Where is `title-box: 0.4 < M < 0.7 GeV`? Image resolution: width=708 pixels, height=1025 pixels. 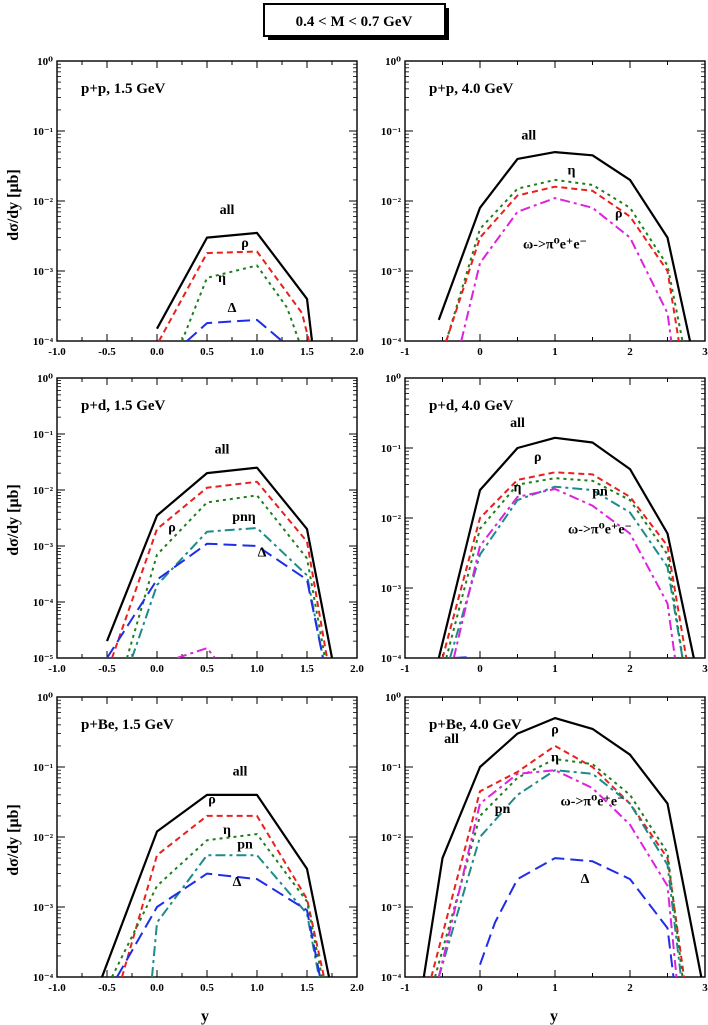 title-box: 0.4 < M < 0.7 GeV is located at coordinates (356, 21).